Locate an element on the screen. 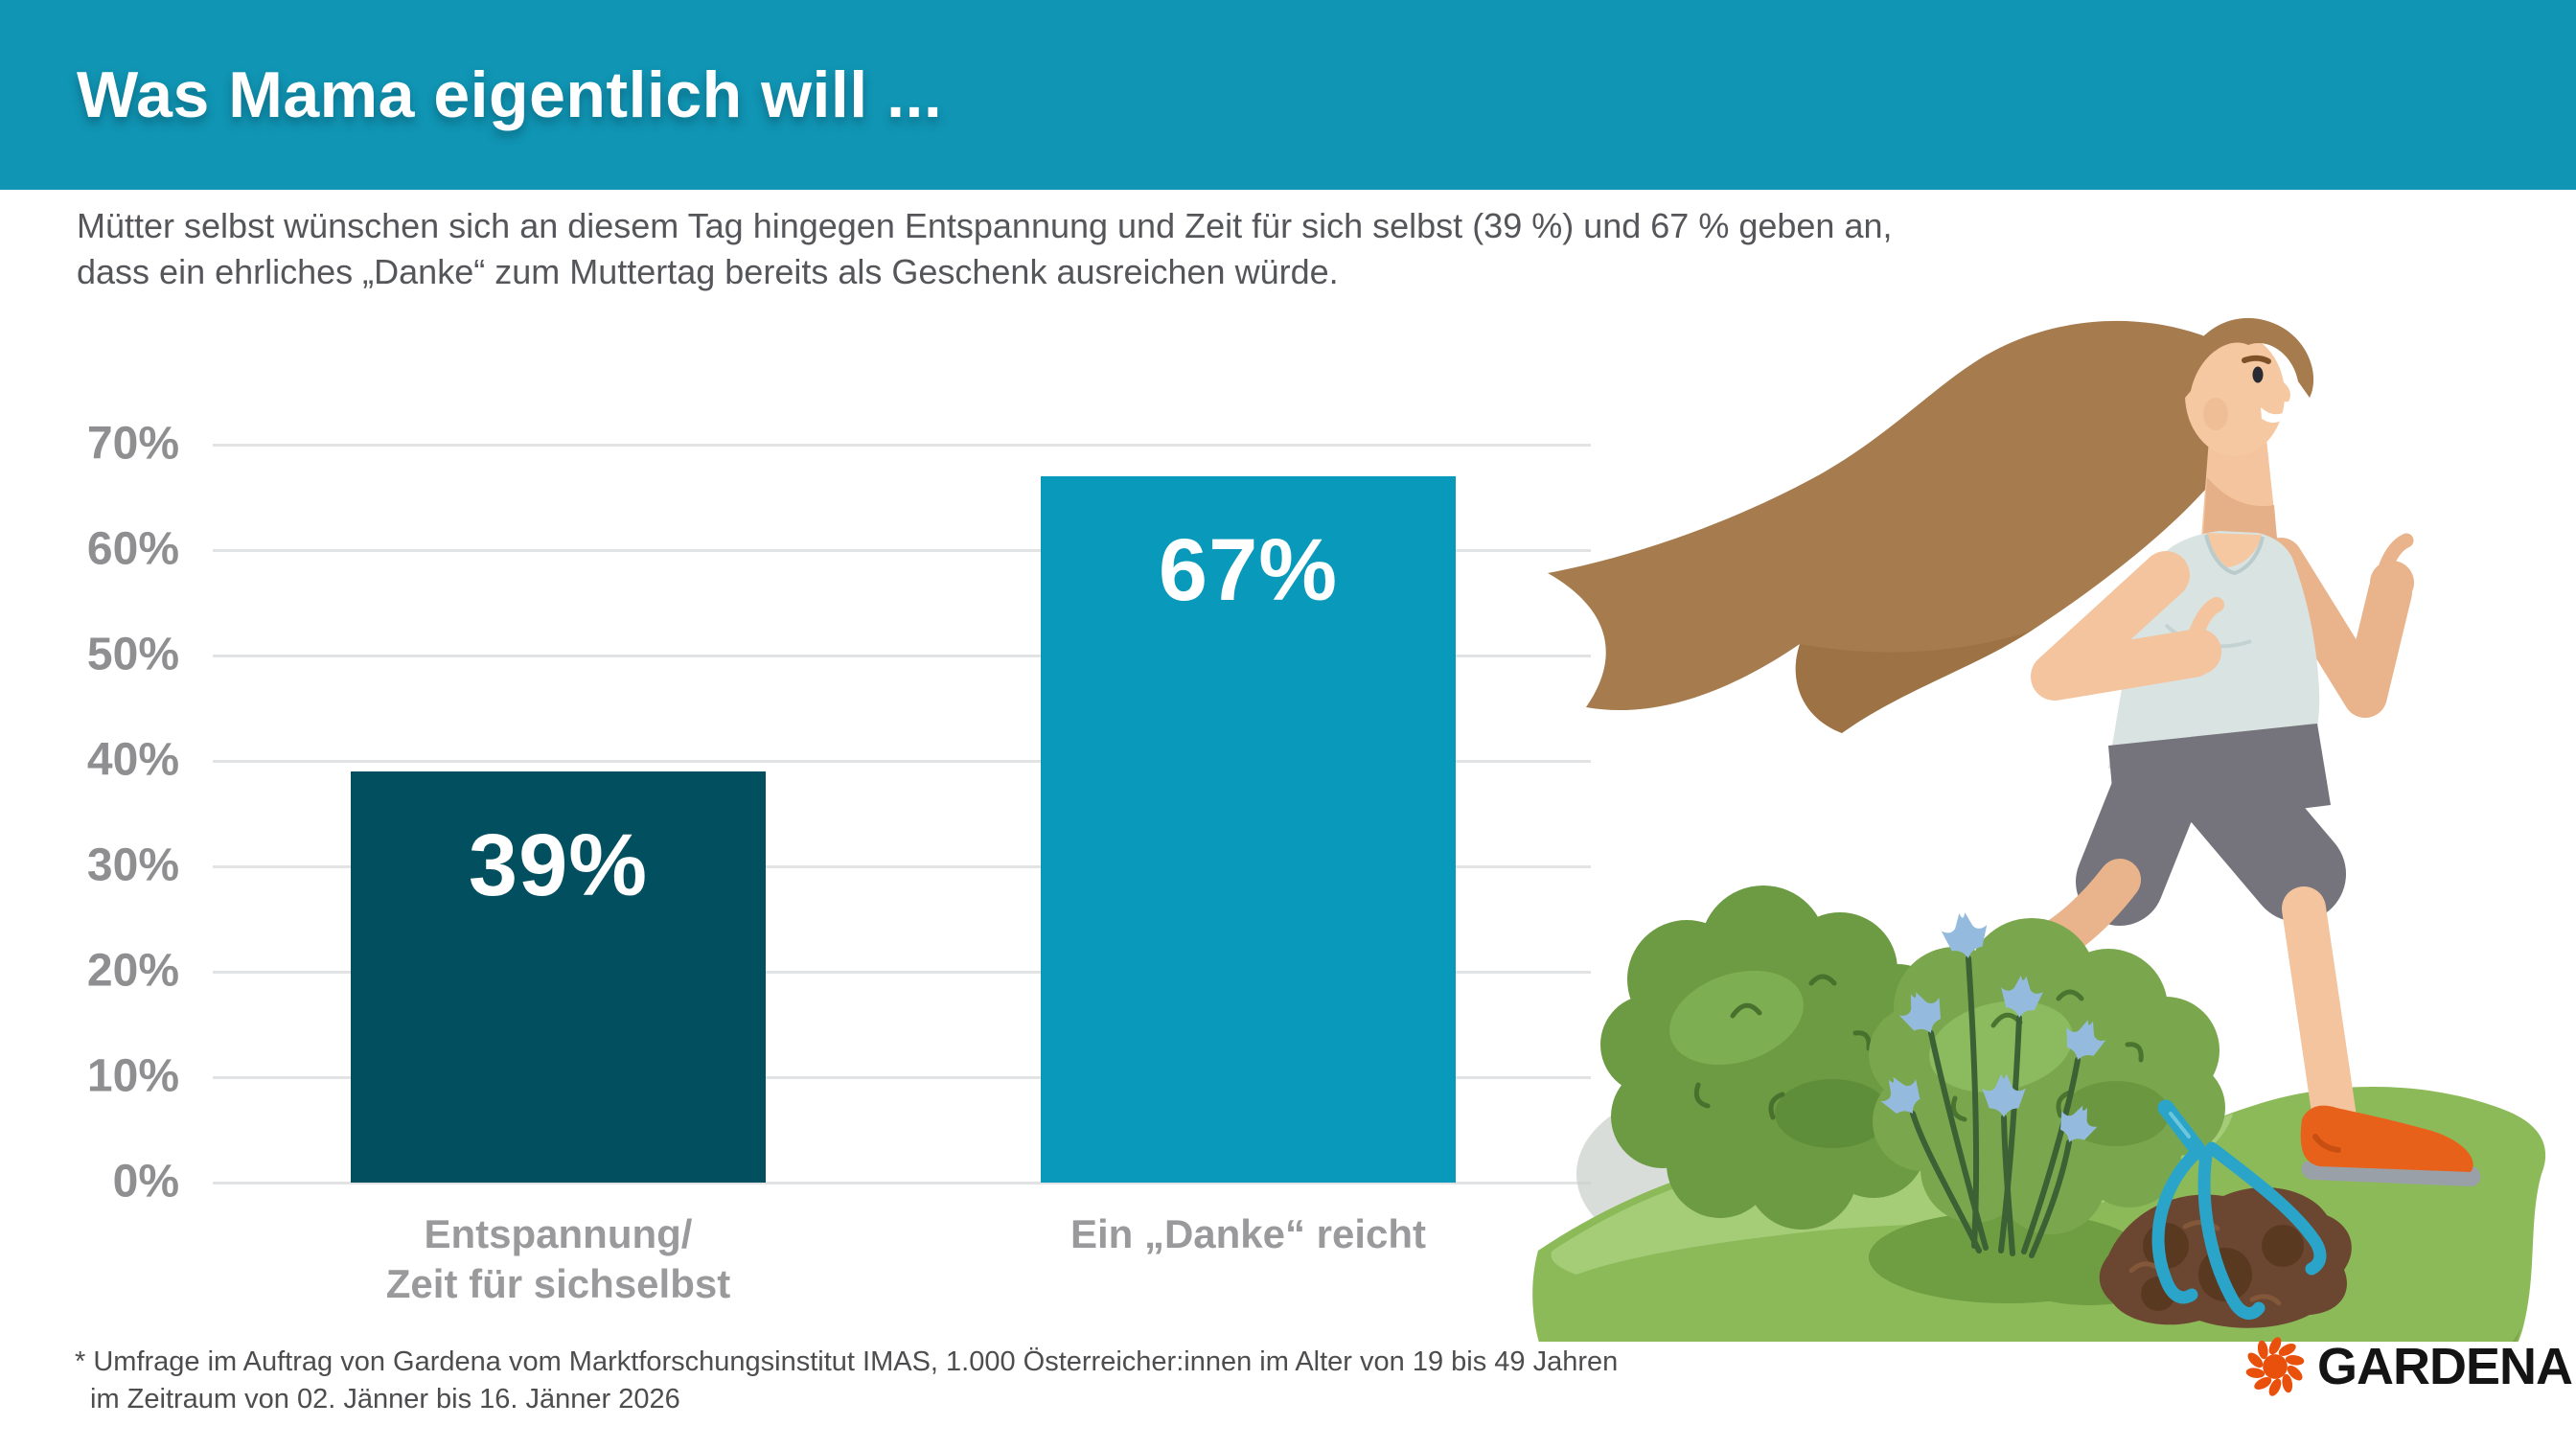  bar-danke-reicht: 67% is located at coordinates (1249, 829).